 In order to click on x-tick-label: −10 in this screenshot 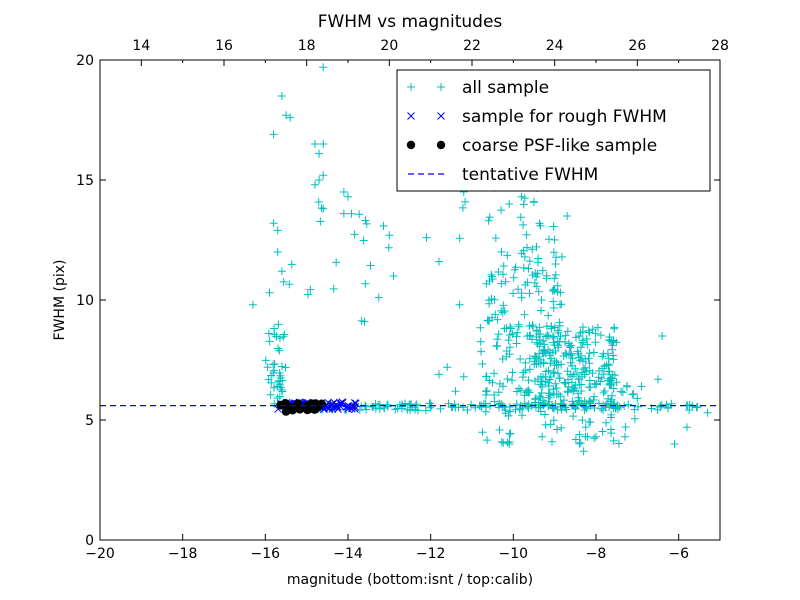, I will do `click(514, 554)`.